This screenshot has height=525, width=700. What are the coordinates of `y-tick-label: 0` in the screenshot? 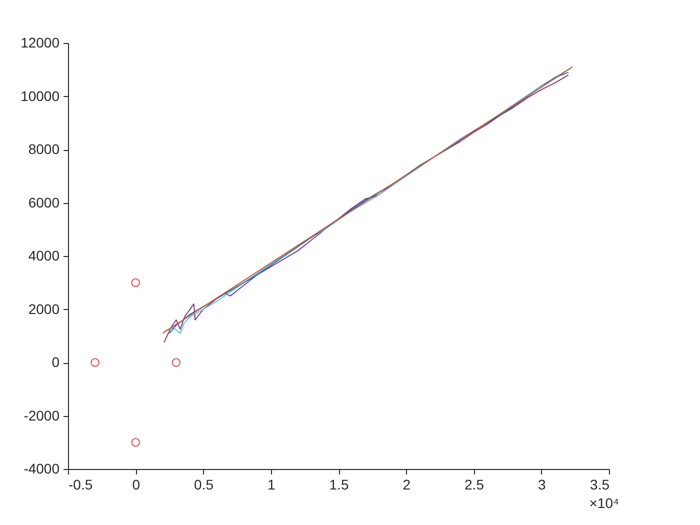 It's located at (56, 362).